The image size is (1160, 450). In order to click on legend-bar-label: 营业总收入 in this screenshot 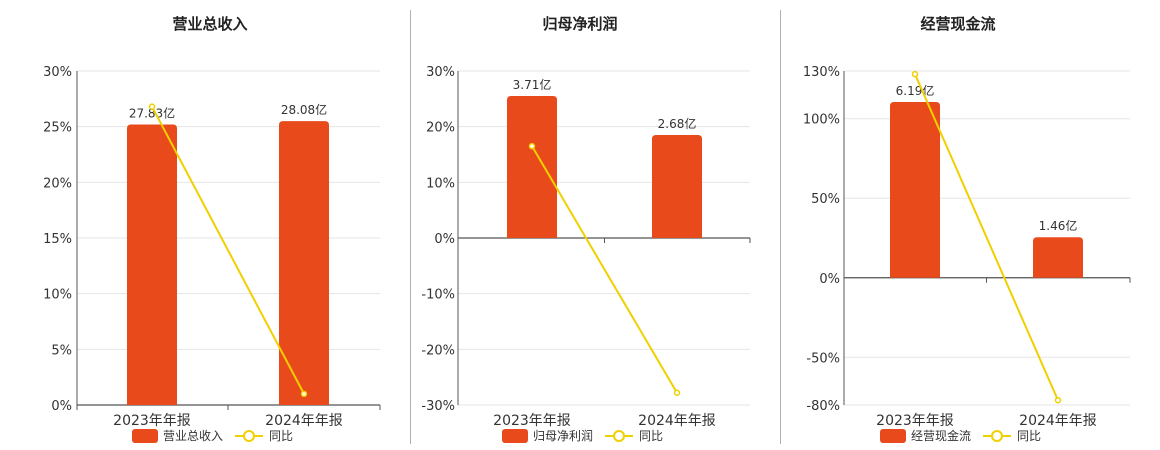, I will do `click(193, 436)`.